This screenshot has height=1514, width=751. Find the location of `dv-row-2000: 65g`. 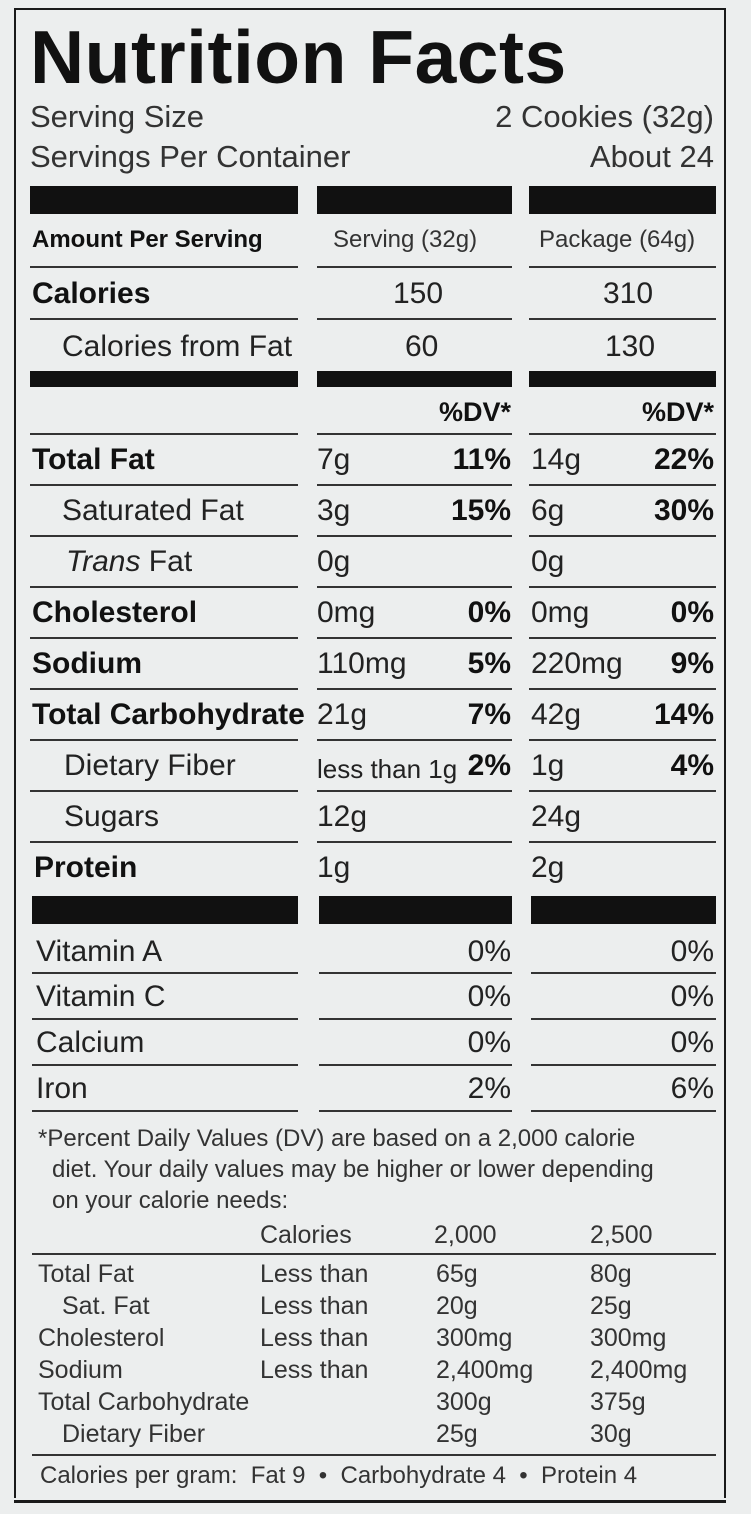

dv-row-2000: 65g is located at coordinates (457, 1274).